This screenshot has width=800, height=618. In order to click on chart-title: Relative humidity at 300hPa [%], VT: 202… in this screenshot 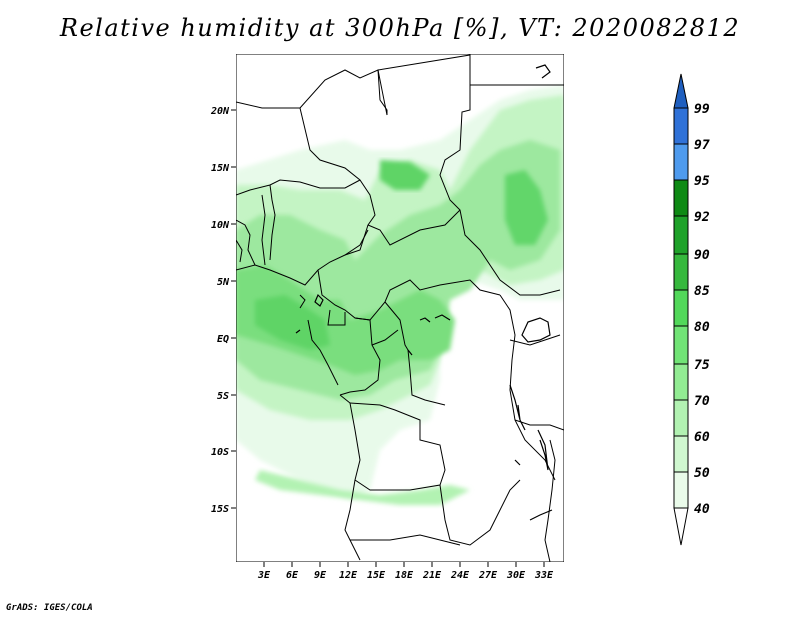, I will do `click(400, 28)`.